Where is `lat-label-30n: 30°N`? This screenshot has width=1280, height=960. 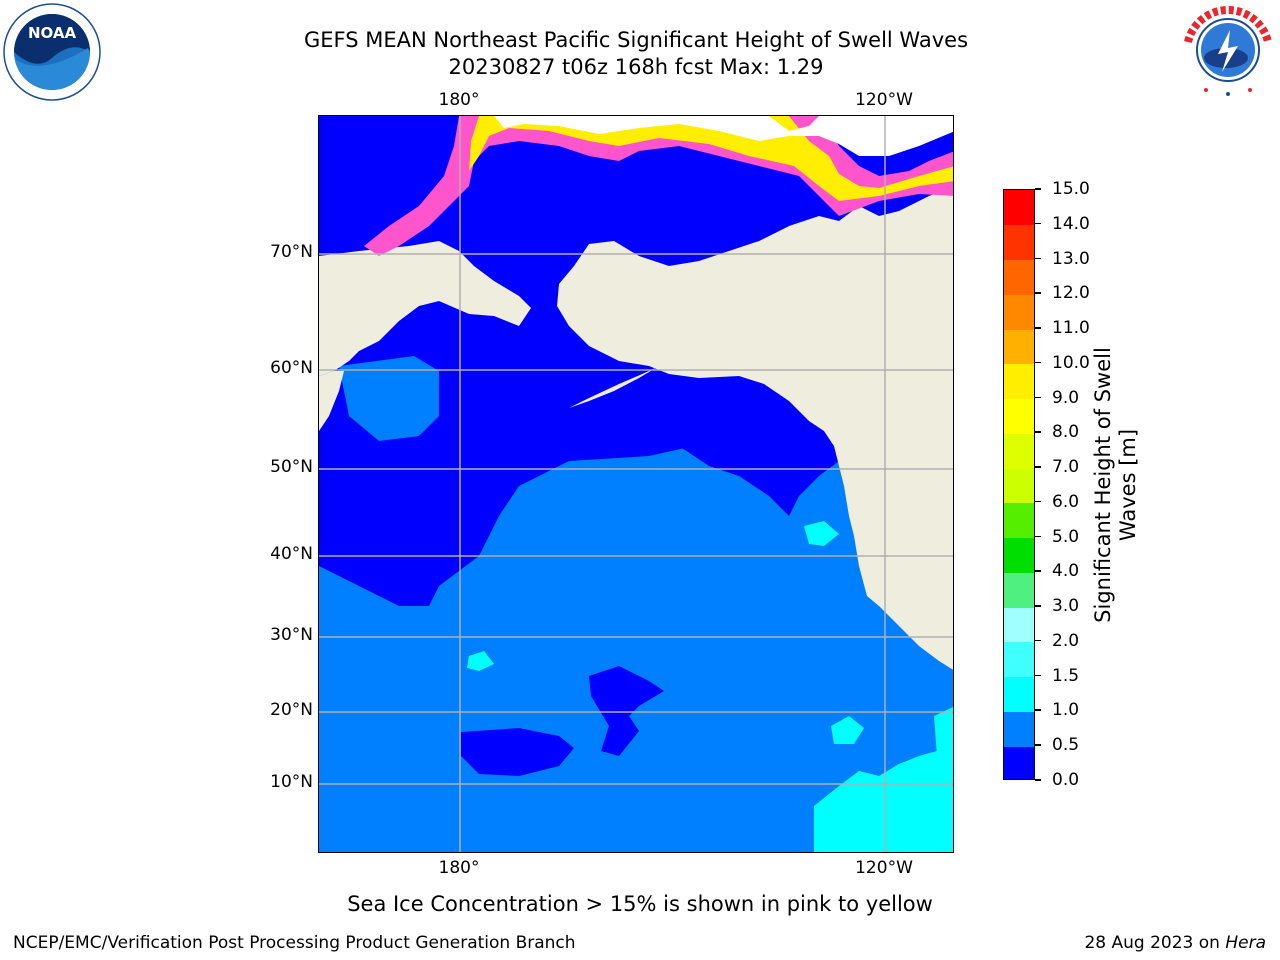
lat-label-30n: 30°N is located at coordinates (291, 635).